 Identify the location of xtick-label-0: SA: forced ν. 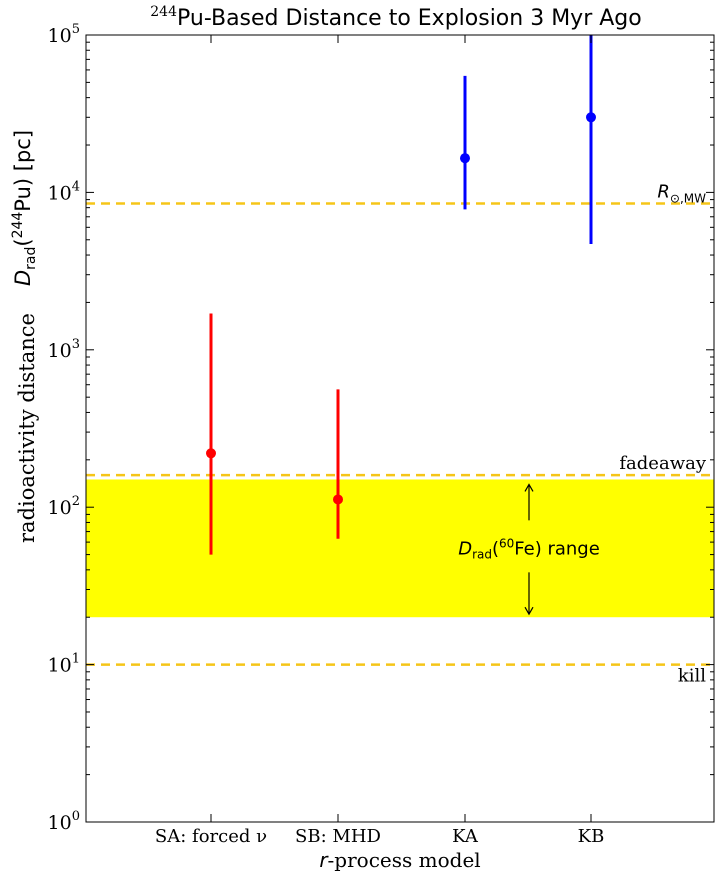
(211, 836).